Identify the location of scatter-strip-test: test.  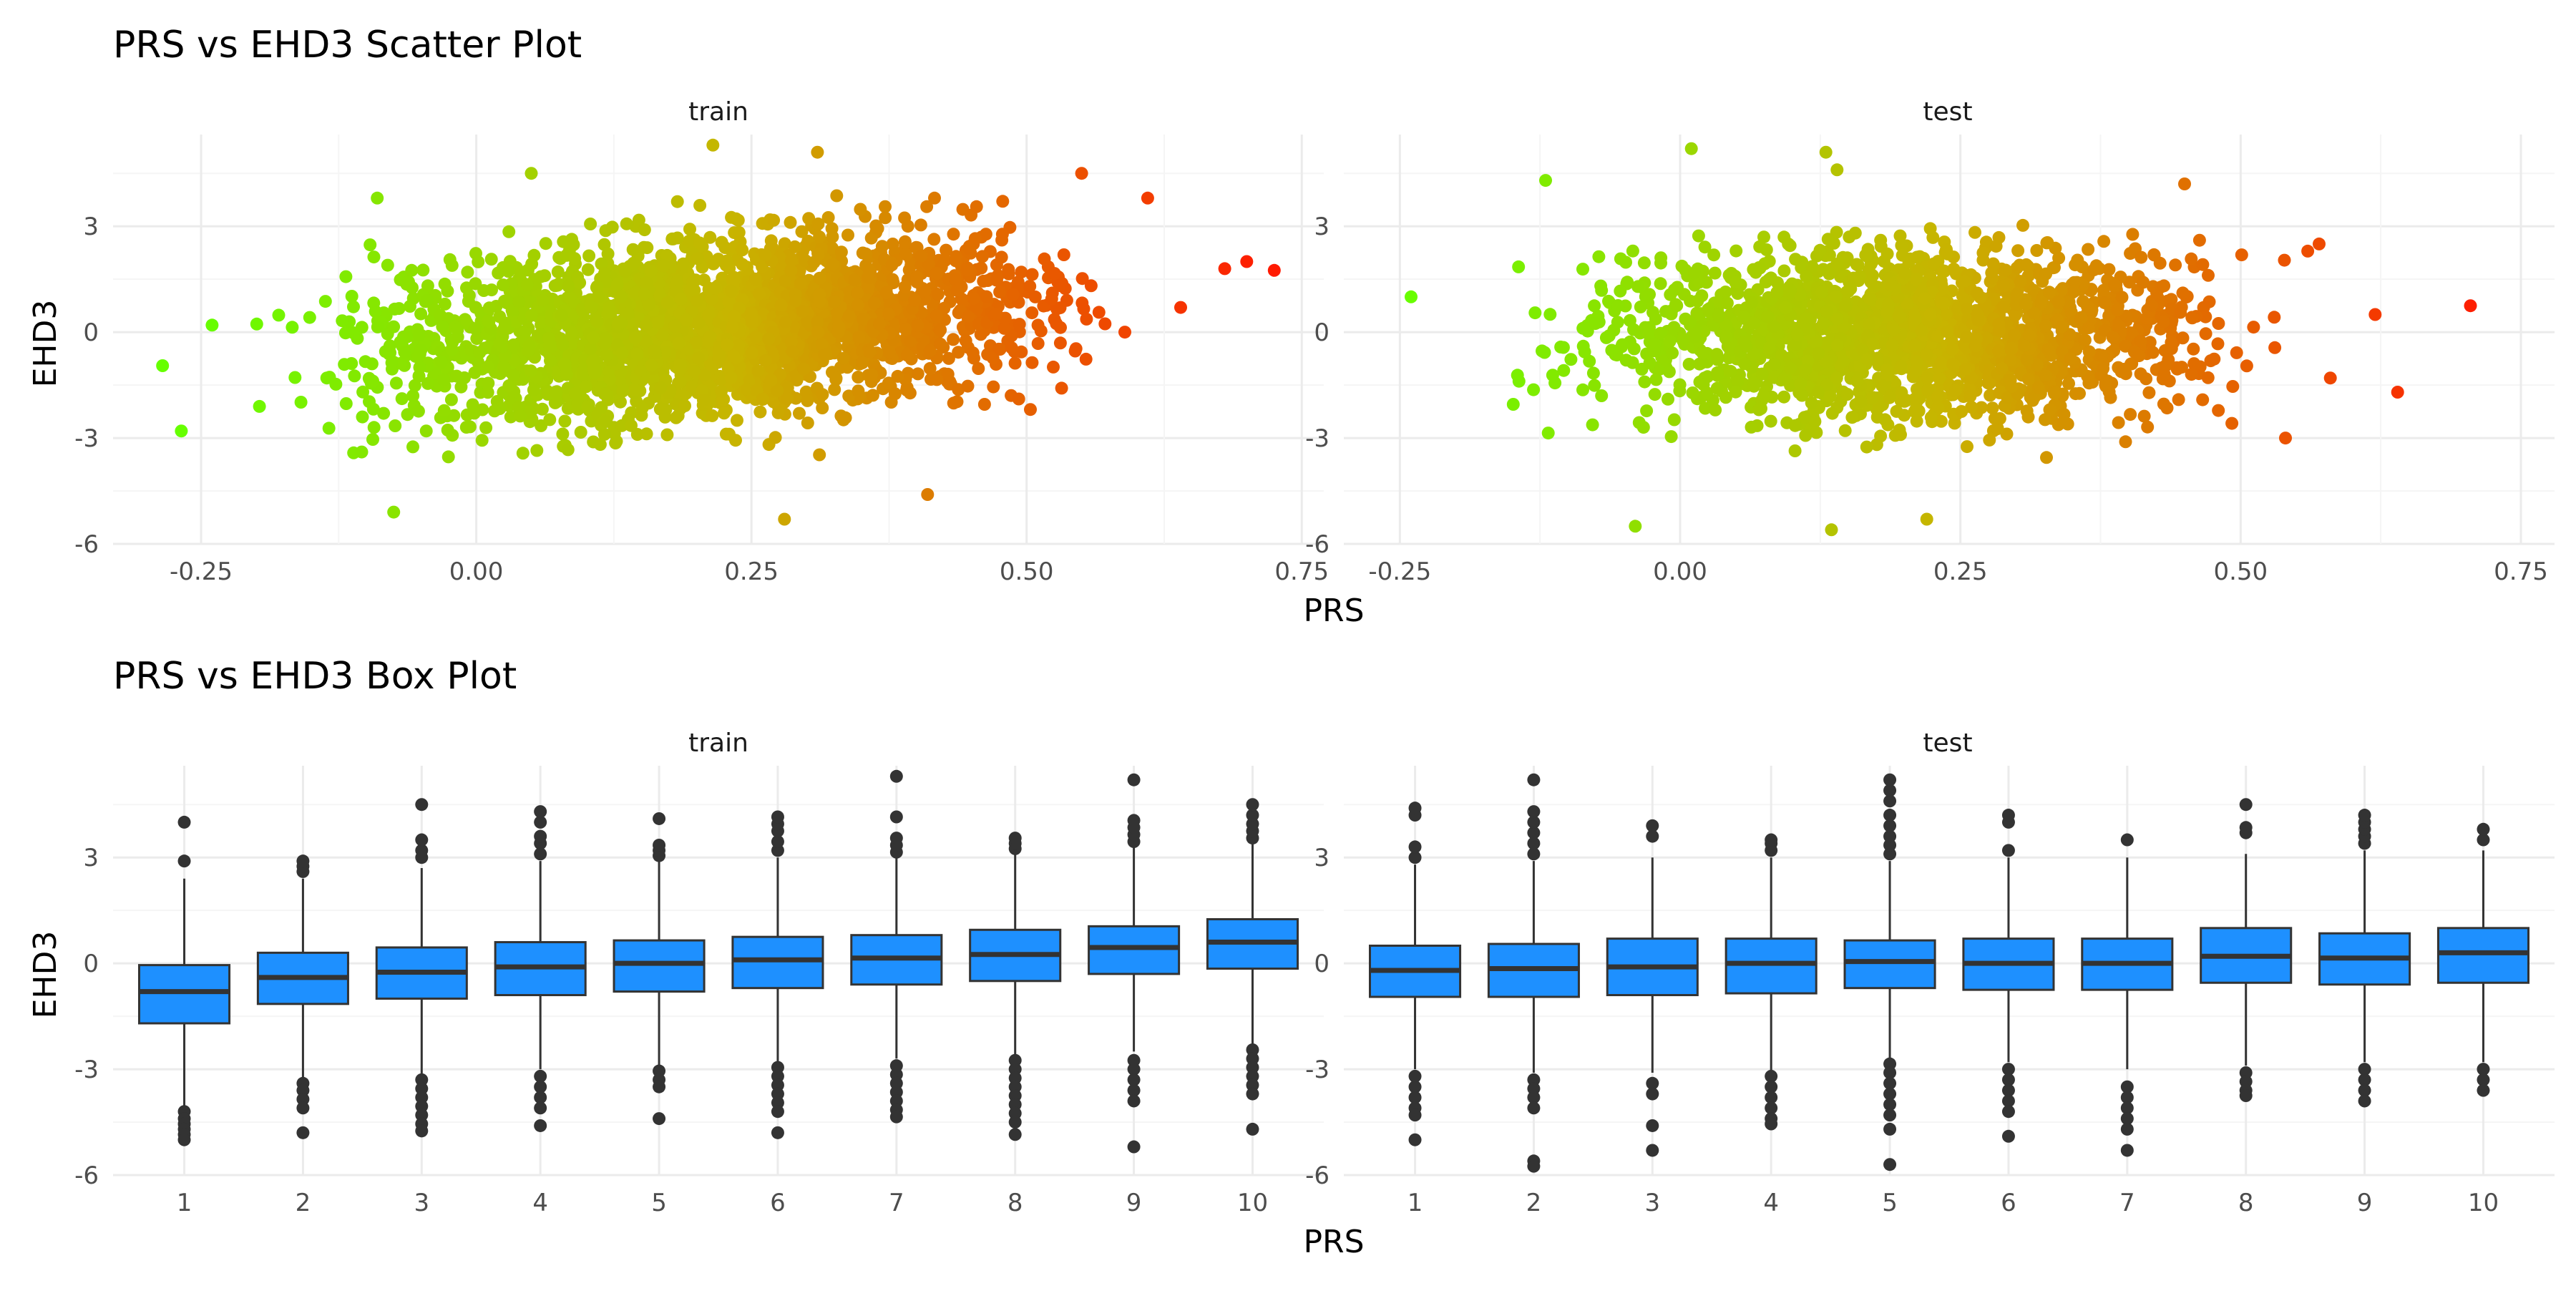
(1947, 112).